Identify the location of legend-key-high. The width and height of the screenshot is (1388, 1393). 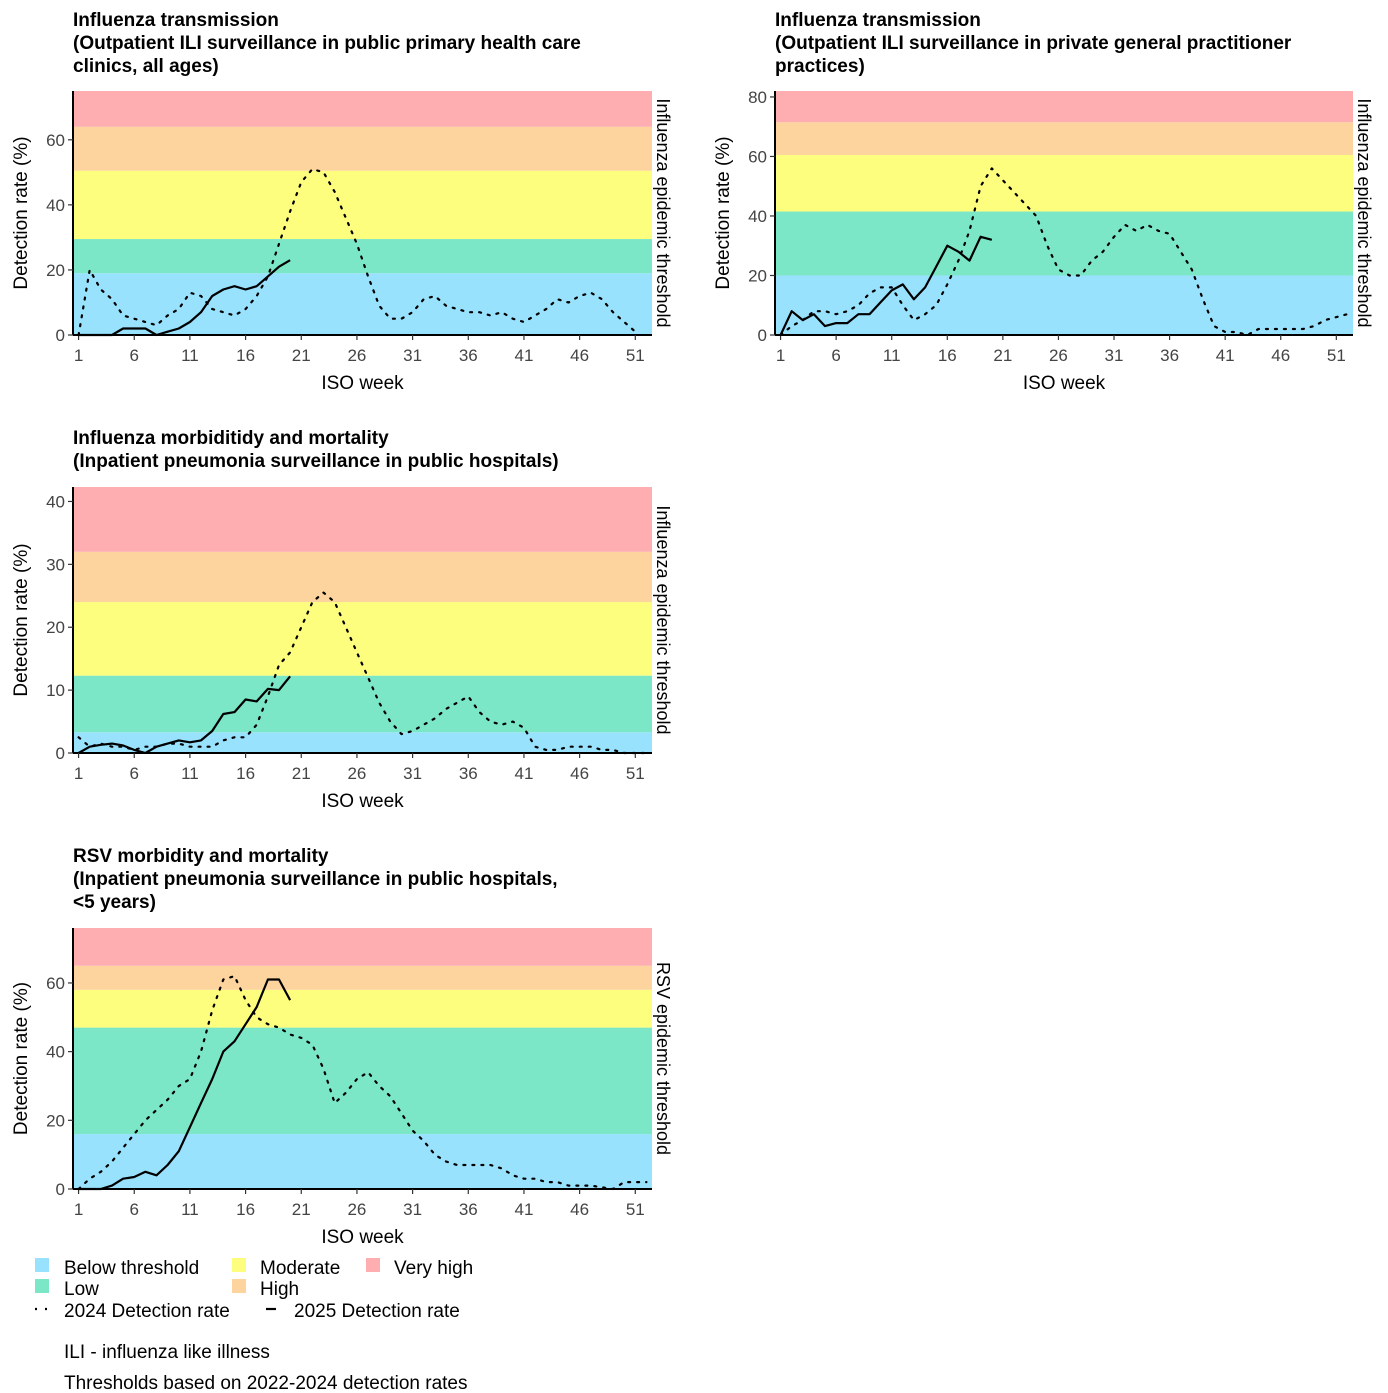
(239, 1286).